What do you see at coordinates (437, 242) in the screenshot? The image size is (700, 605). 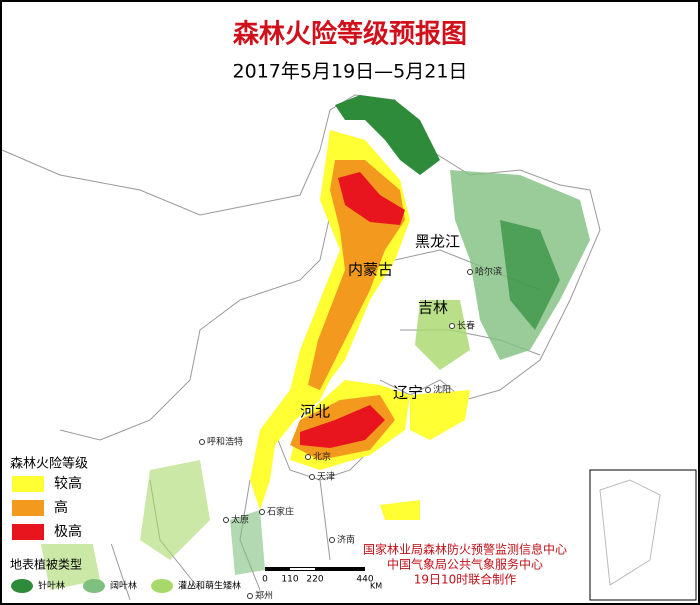 I see `region-label: 黑龙江` at bounding box center [437, 242].